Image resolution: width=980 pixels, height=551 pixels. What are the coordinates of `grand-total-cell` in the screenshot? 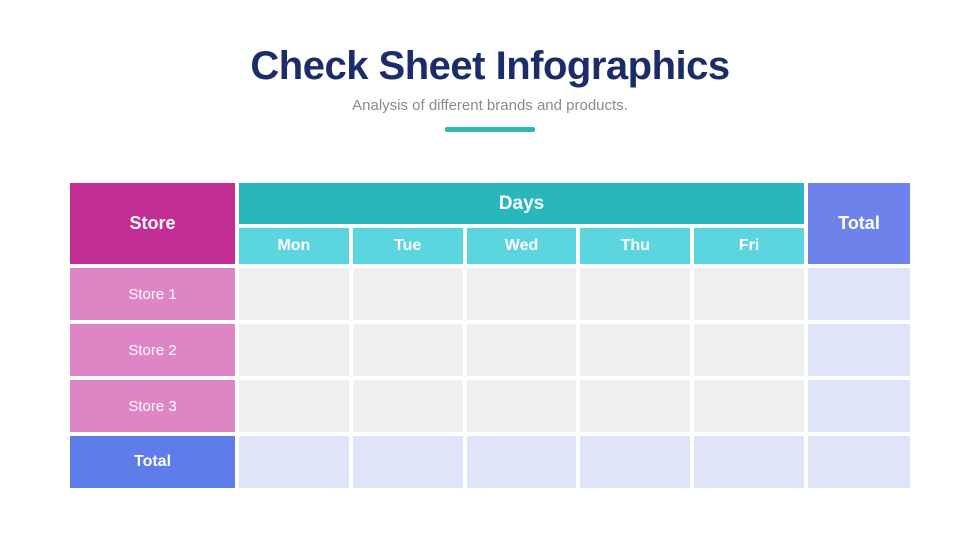 It's located at (859, 462).